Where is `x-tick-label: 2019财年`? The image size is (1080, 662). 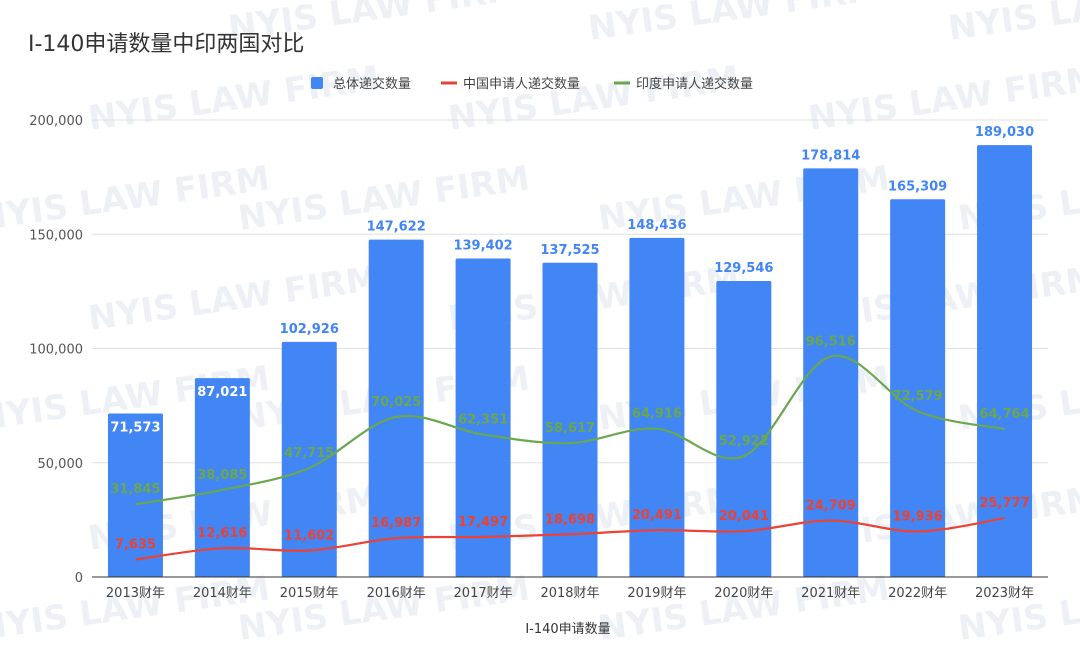 x-tick-label: 2019财年 is located at coordinates (656, 593).